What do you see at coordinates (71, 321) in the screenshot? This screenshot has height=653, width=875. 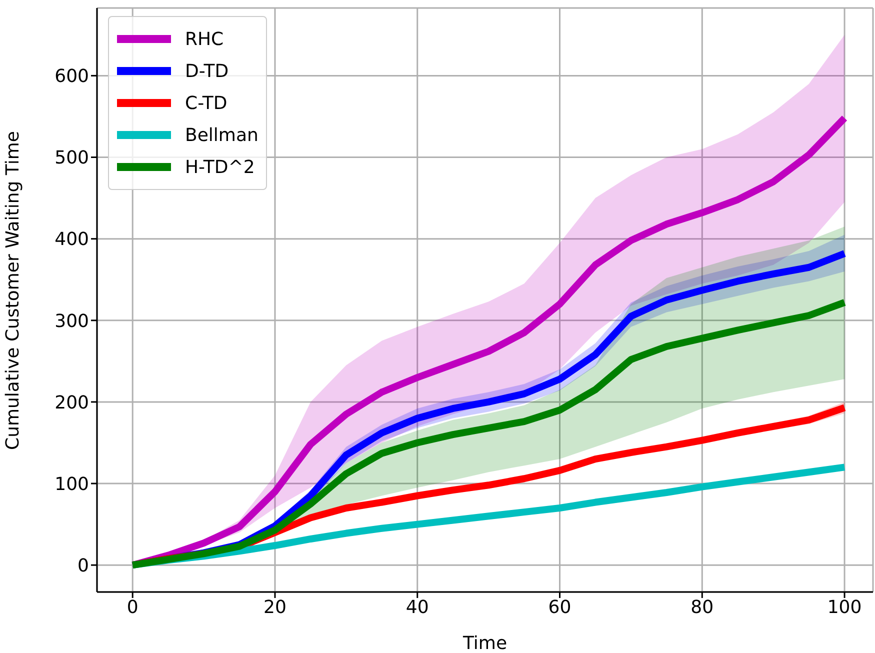 I see `y-tick-label: 300` at bounding box center [71, 321].